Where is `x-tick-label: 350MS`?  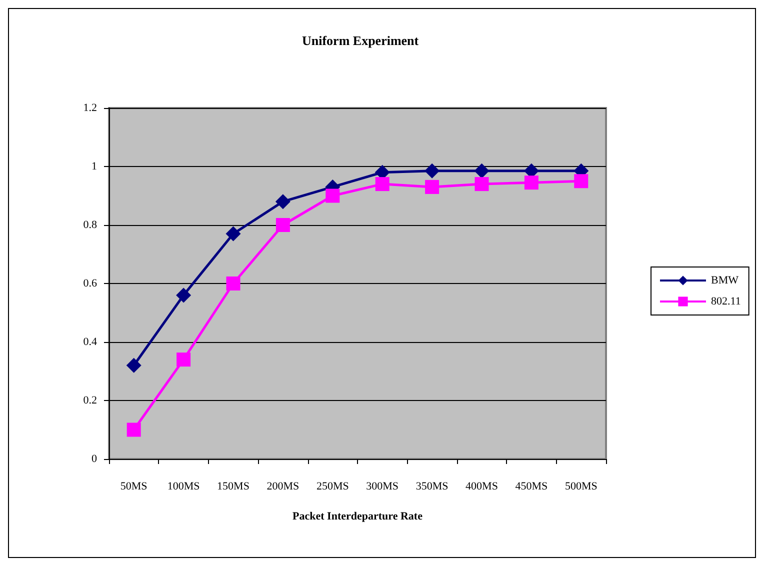
x-tick-label: 350MS is located at coordinates (432, 486).